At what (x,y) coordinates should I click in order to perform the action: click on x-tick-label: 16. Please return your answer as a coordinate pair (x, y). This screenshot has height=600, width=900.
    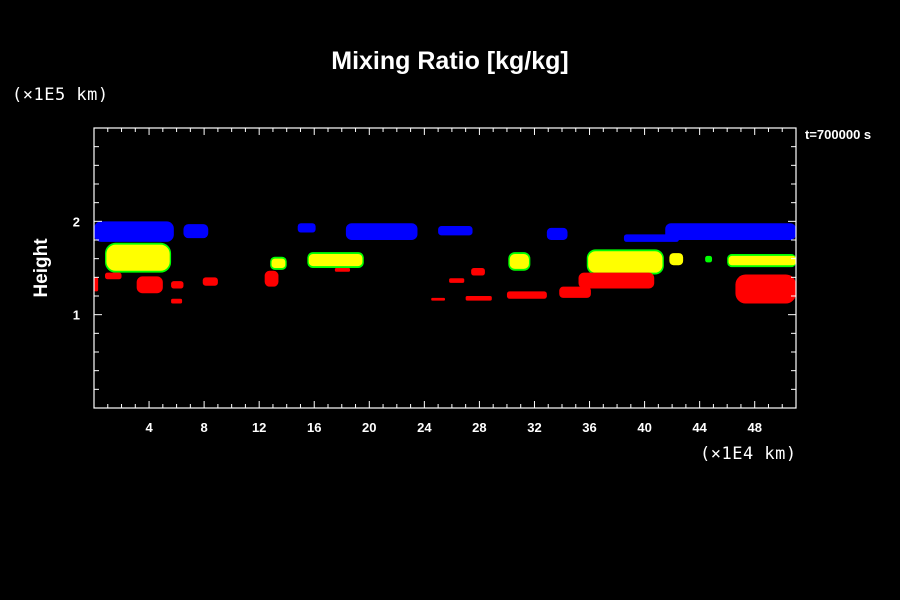
    Looking at the image, I should click on (314, 427).